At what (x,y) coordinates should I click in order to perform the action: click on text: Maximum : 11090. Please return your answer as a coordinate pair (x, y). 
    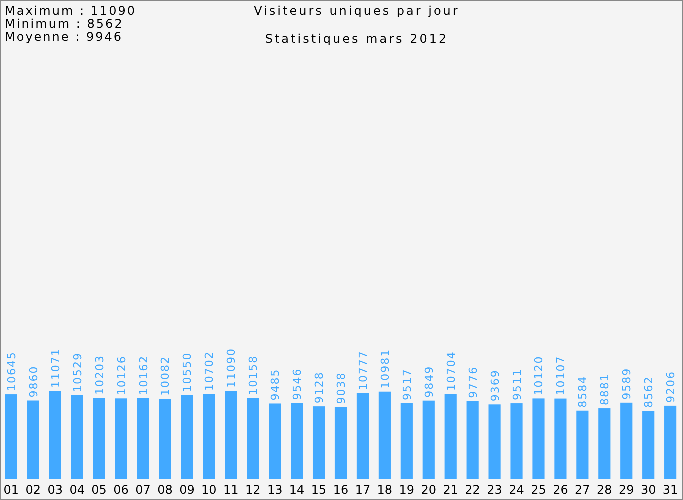
    Looking at the image, I should click on (70, 11).